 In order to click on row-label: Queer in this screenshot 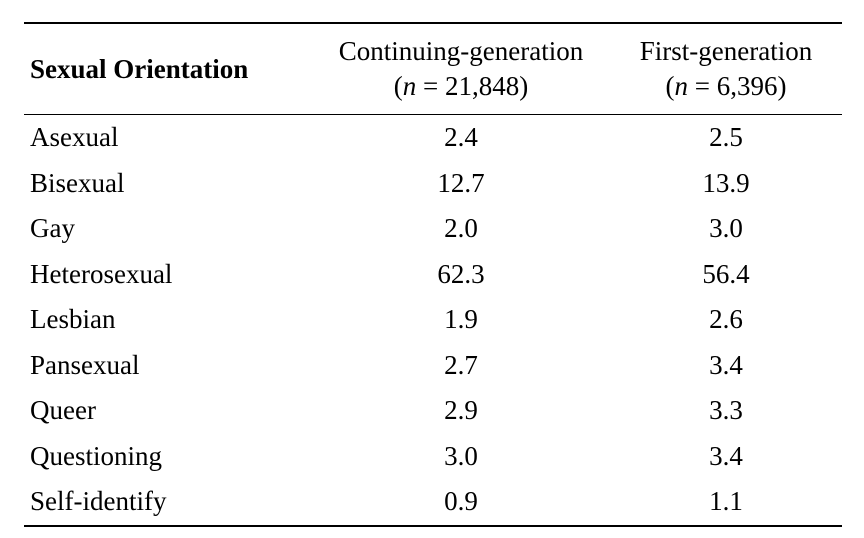, I will do `click(63, 410)`.